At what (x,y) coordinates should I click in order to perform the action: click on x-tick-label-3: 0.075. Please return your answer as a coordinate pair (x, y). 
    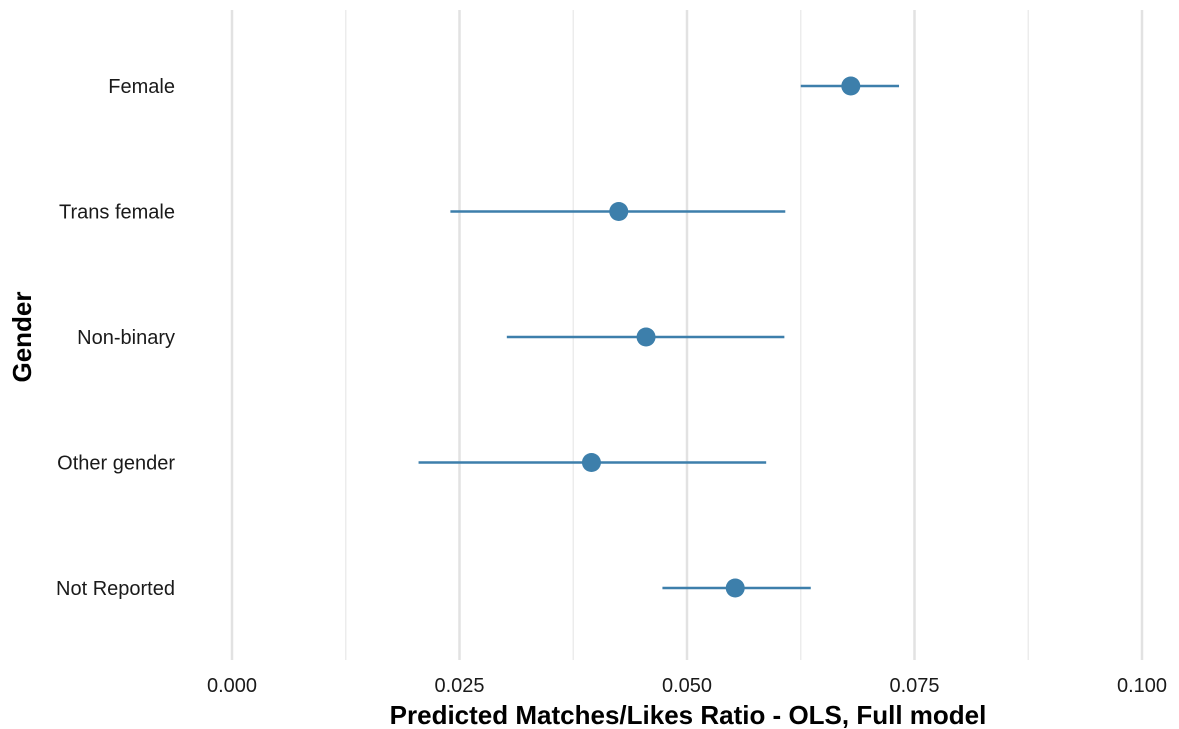
    Looking at the image, I should click on (914, 686).